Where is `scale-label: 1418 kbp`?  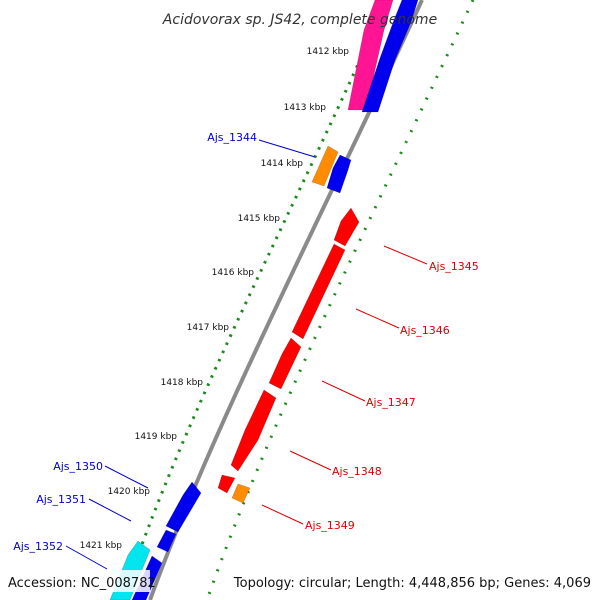 scale-label: 1418 kbp is located at coordinates (182, 383).